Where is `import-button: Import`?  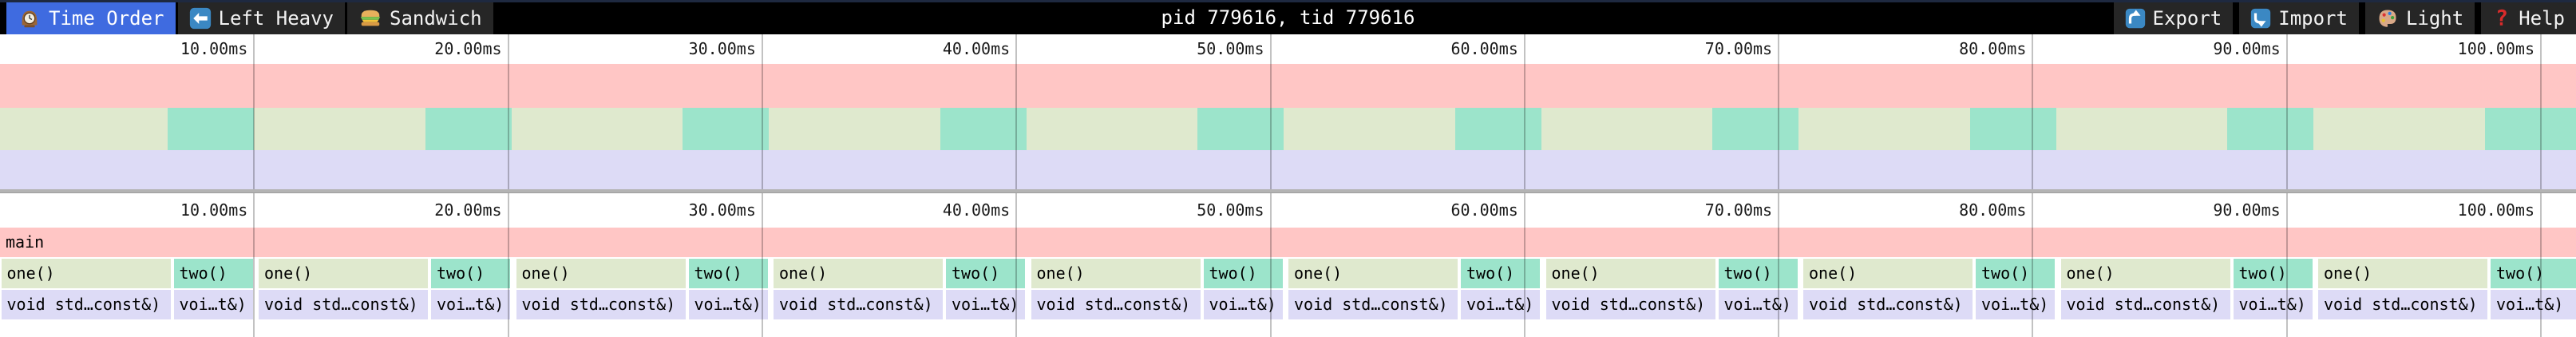 import-button: Import is located at coordinates (2299, 18).